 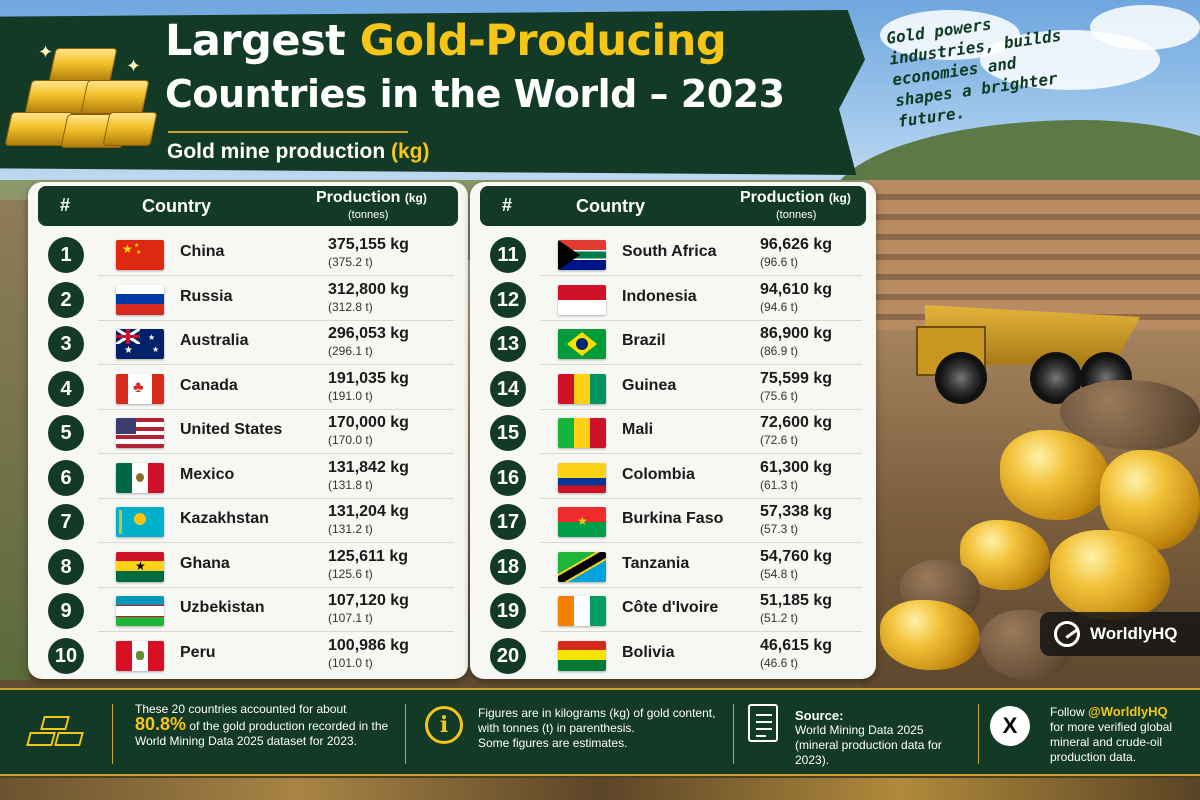 I want to click on table-row: 10 Peru 100,986 kg (101.0 t), so click(x=248, y=655).